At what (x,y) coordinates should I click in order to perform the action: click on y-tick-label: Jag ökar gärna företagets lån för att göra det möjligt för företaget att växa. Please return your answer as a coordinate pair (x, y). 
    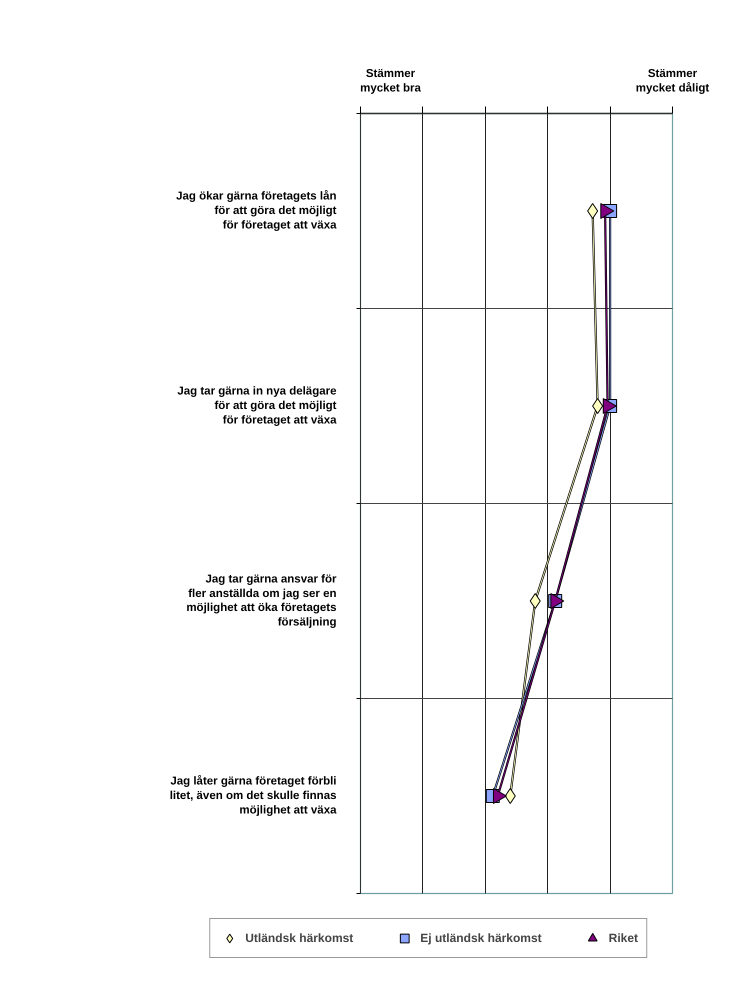
    Looking at the image, I should click on (257, 211).